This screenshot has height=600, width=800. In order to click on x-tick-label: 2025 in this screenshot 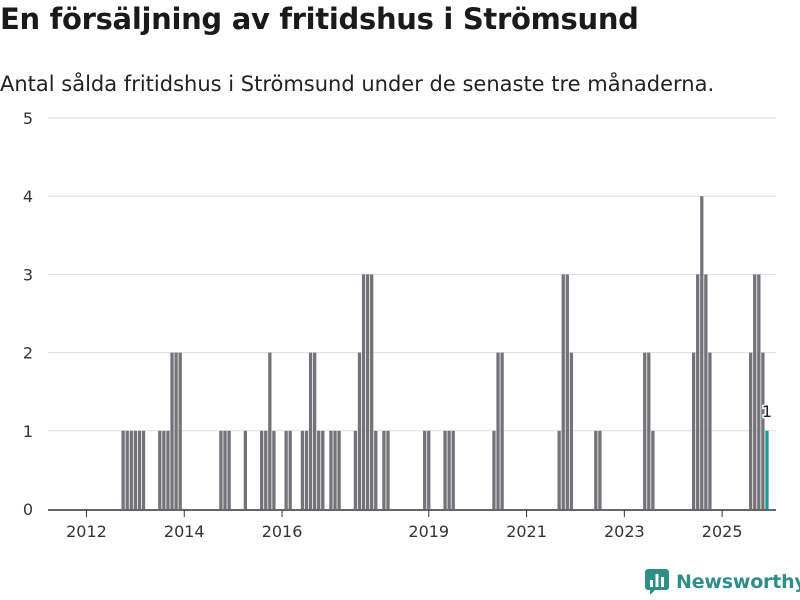, I will do `click(722, 531)`.